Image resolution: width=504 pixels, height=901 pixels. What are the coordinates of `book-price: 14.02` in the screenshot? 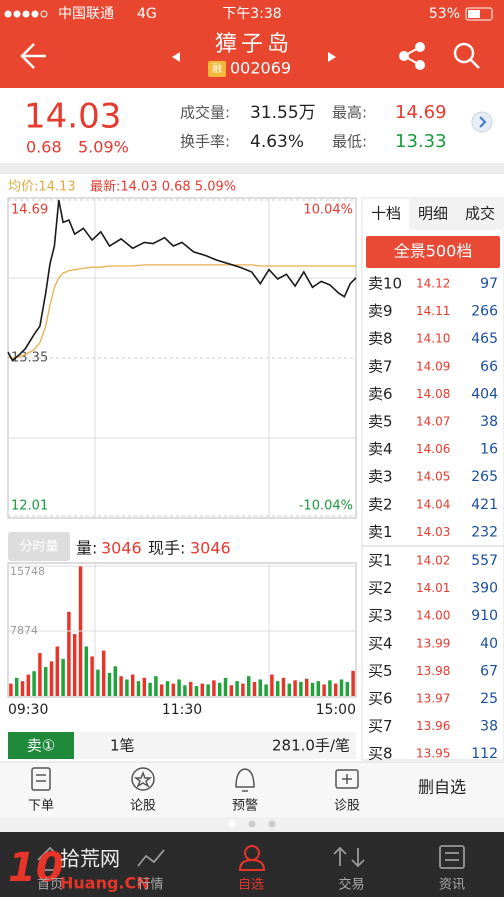 It's located at (433, 561).